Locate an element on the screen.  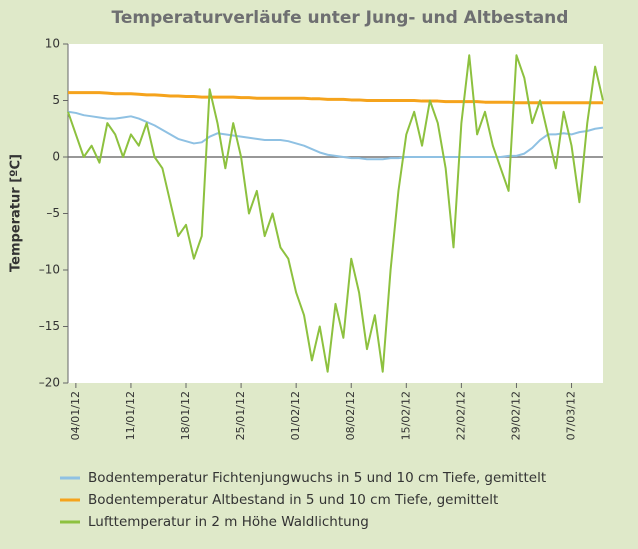
x-tick-label: 25/01/12 is located at coordinates (240, 415).